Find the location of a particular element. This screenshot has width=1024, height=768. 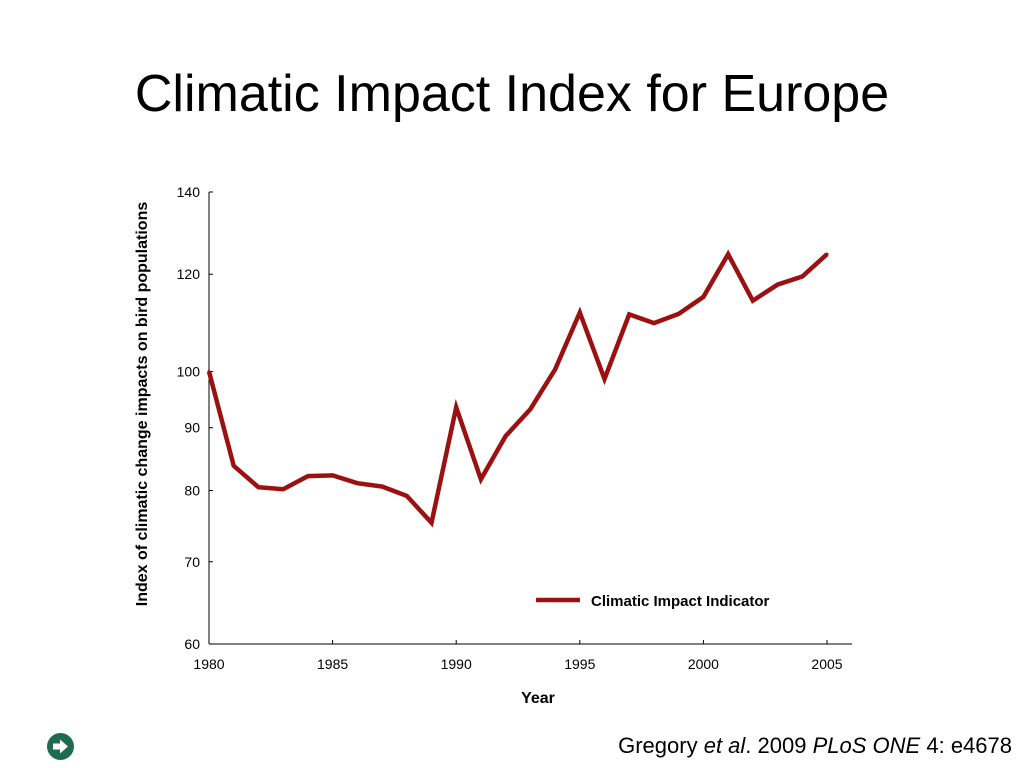

y-tick-label: 60 is located at coordinates (192, 644).